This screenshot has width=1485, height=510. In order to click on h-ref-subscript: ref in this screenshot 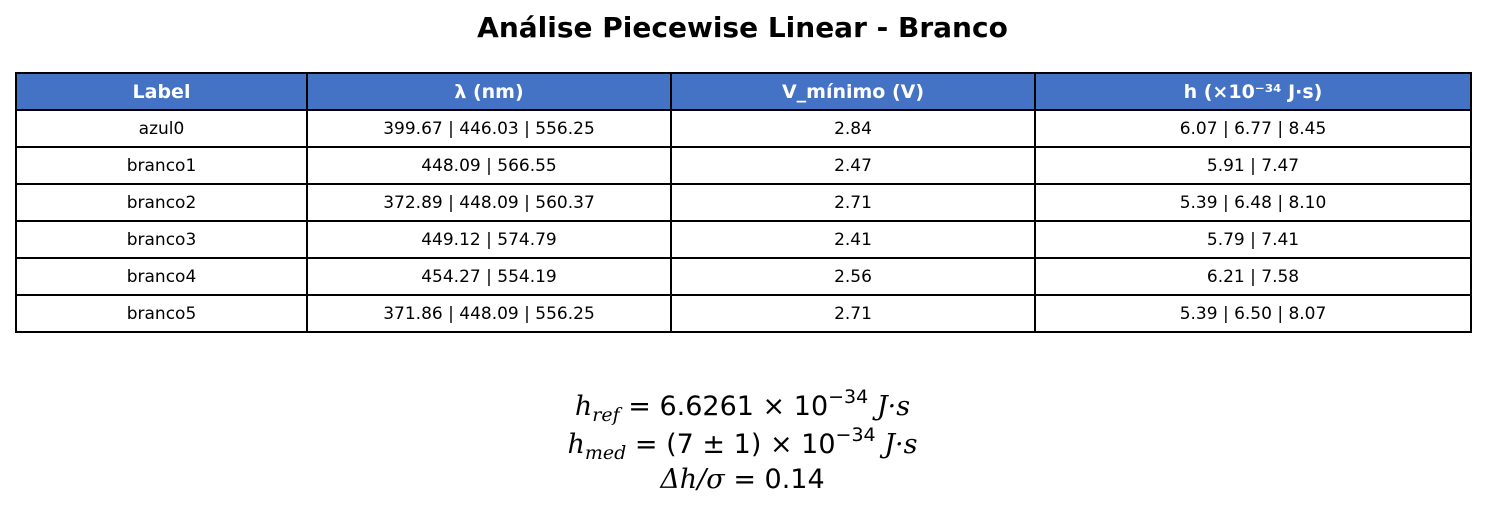, I will do `click(606, 415)`.